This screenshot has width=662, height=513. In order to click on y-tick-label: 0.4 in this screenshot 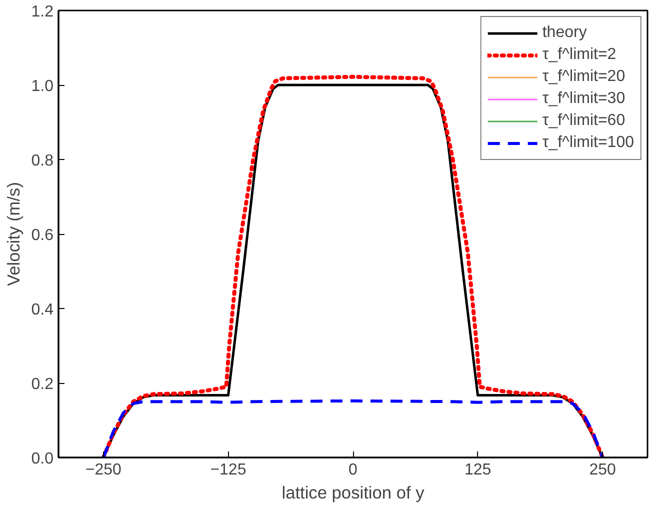, I will do `click(42, 310)`.